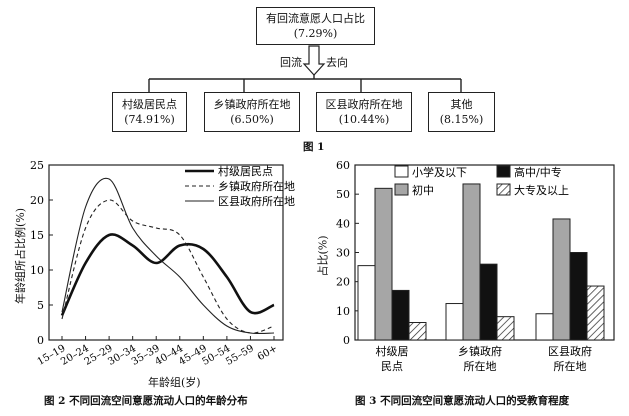  What do you see at coordinates (314, 147) in the screenshot?
I see `fig1-caption: 图 1` at bounding box center [314, 147].